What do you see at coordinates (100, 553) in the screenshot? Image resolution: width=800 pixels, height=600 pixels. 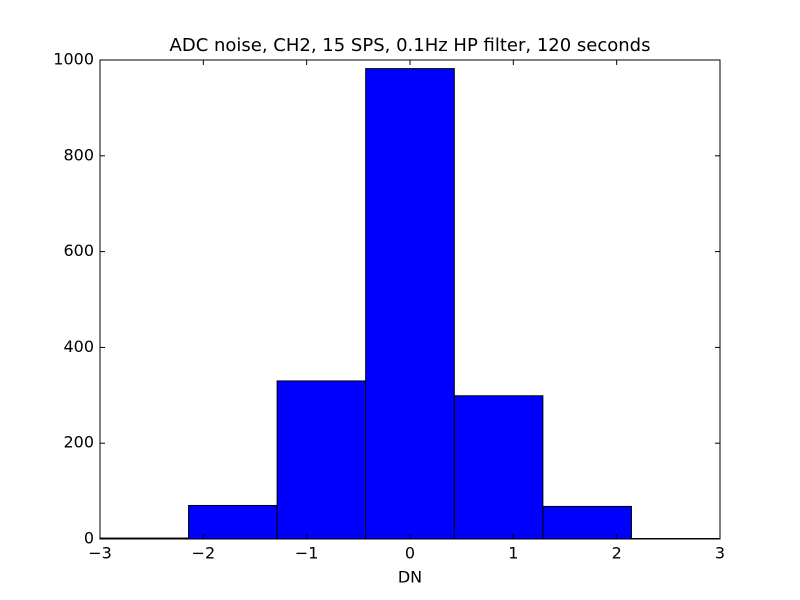 I see `x-tick-label: −3` at bounding box center [100, 553].